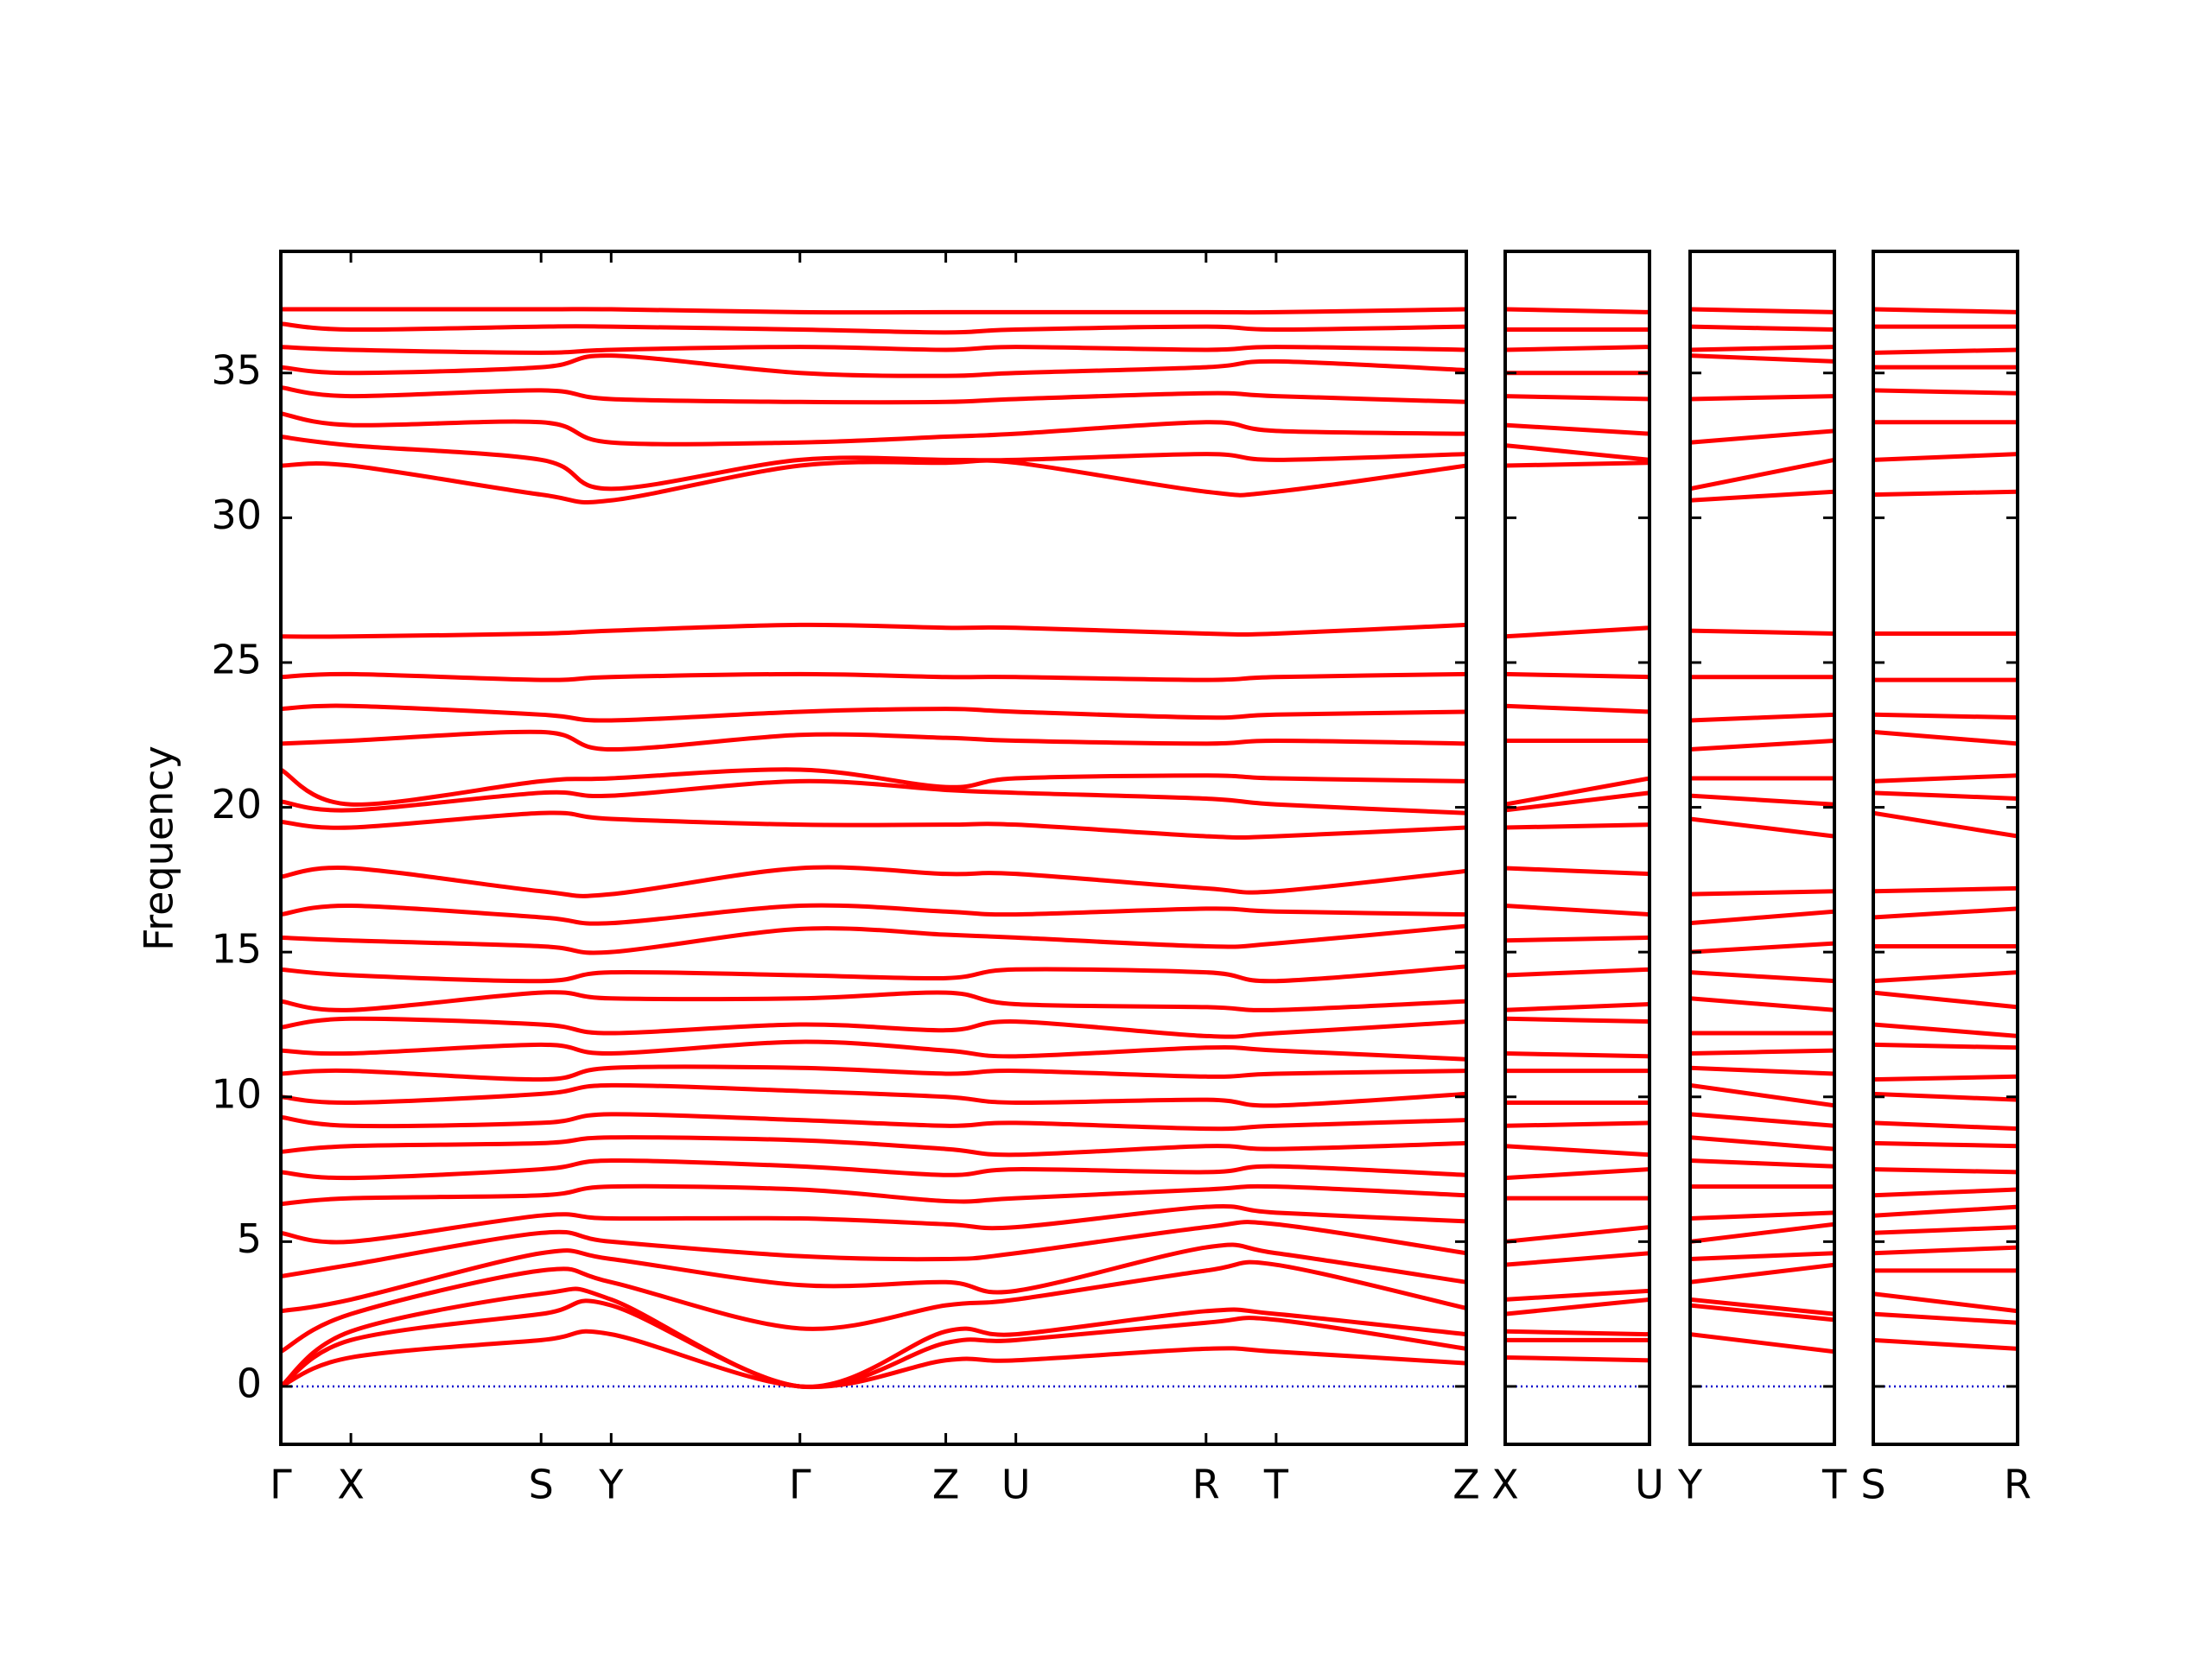  What do you see at coordinates (249, 1383) in the screenshot?
I see `y-tick-label: 0` at bounding box center [249, 1383].